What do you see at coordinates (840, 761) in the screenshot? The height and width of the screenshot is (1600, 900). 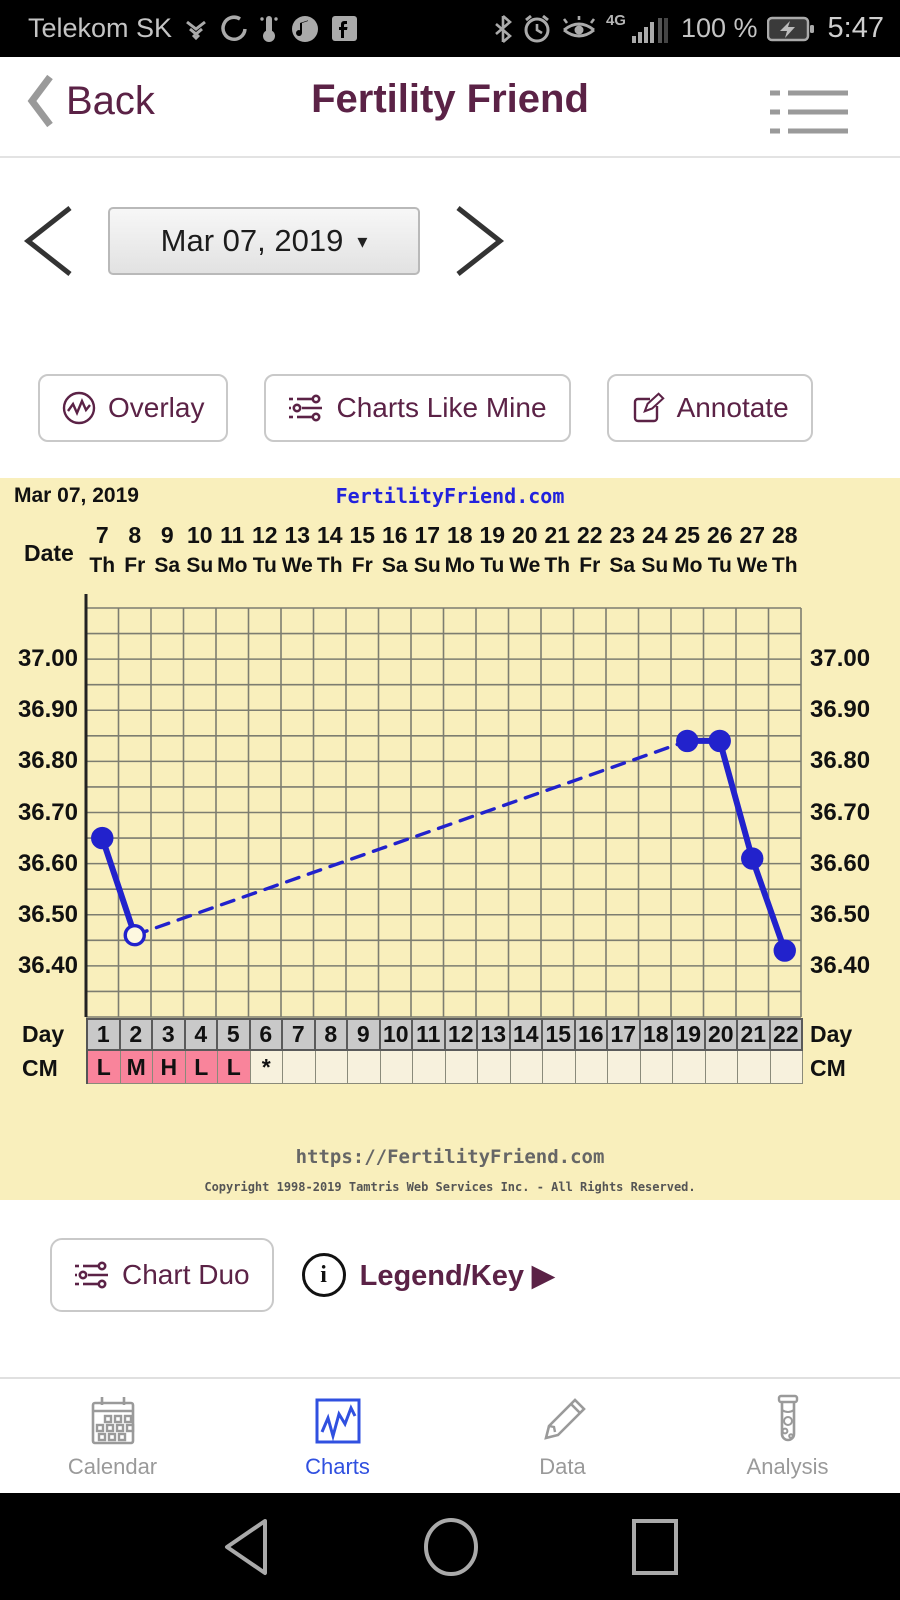 I see `ytick-right-36.80: 36.80` at bounding box center [840, 761].